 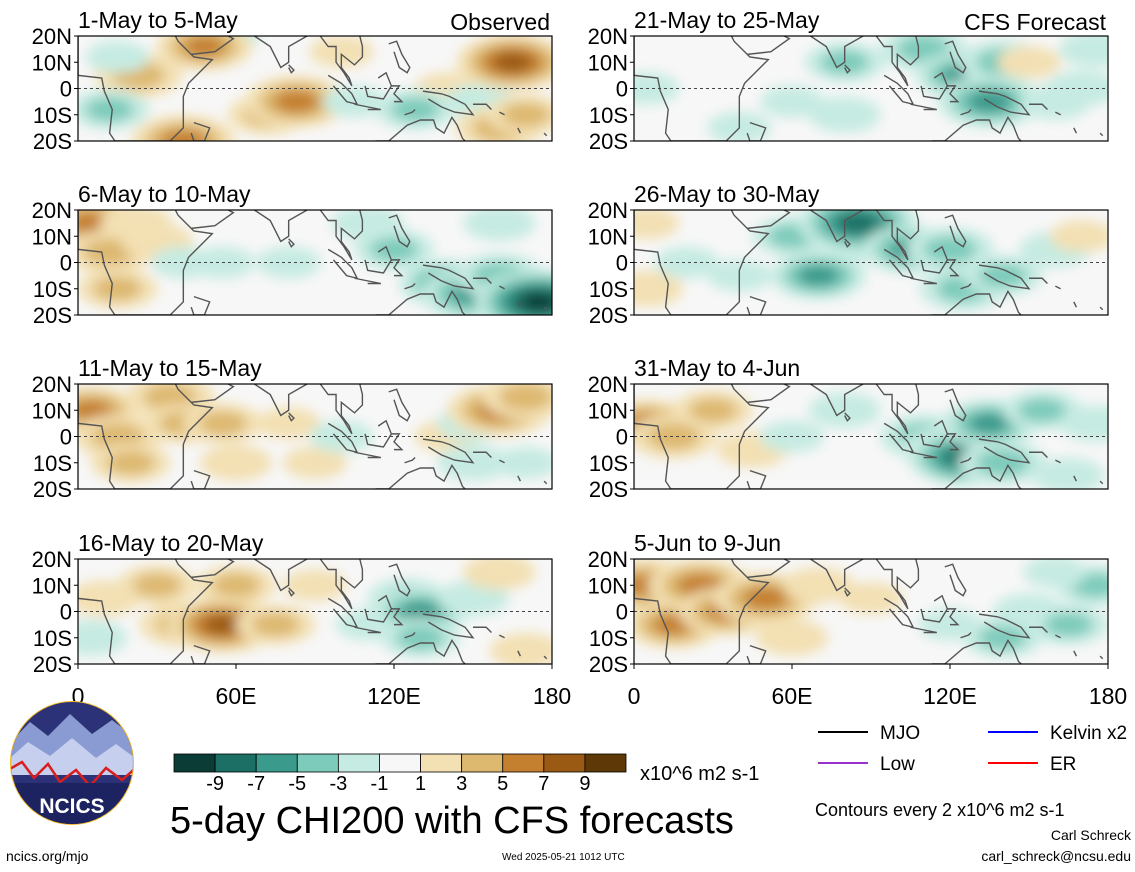 I want to click on colorbar: -9 -7 -5 -3 -1 1 3 5 7 9, so click(x=400, y=774).